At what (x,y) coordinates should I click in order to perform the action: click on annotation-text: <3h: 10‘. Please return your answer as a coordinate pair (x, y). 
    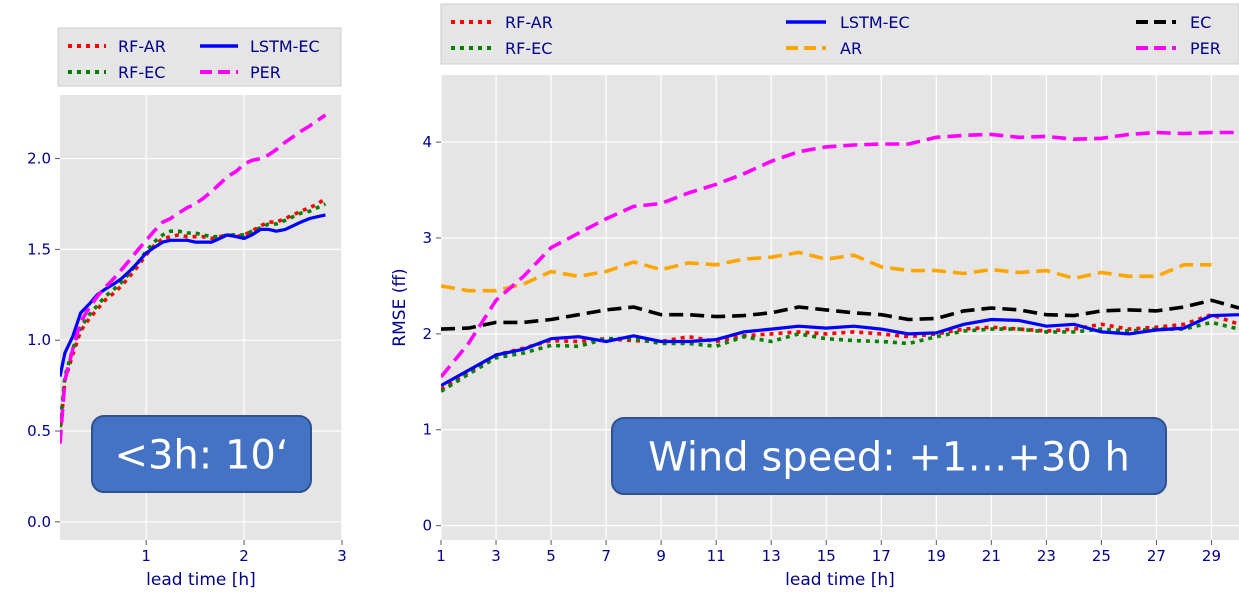
    Looking at the image, I should click on (201, 455).